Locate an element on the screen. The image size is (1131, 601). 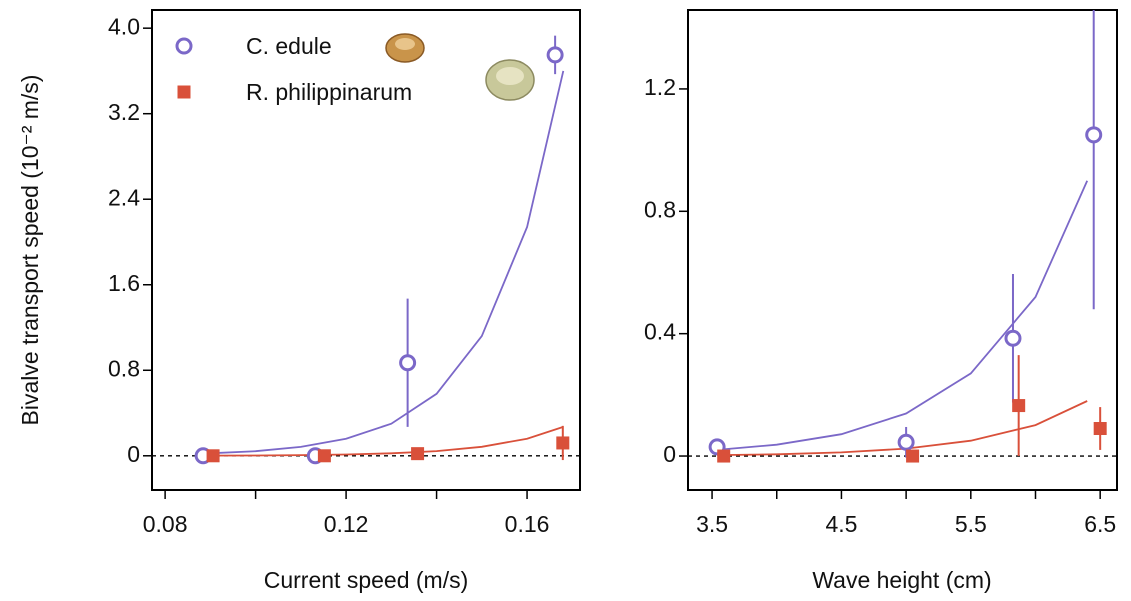
x-tick-label: 5.5 is located at coordinates (971, 524).